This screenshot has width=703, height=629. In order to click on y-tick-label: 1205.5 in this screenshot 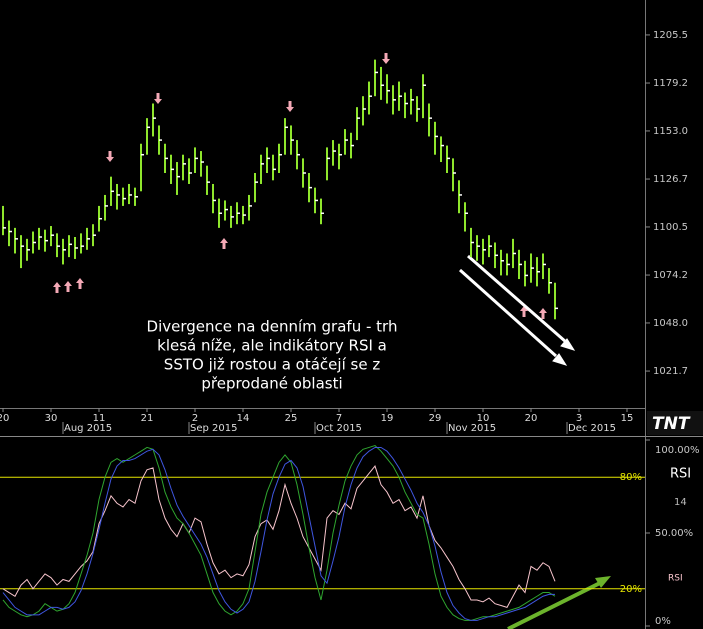, I will do `click(670, 35)`.